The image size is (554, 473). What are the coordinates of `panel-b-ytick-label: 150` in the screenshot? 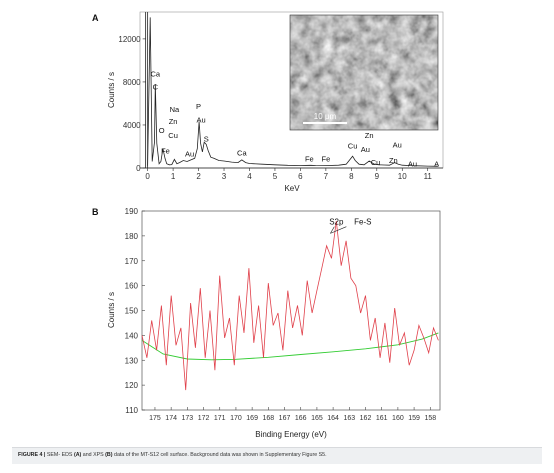 It's located at (132, 311).